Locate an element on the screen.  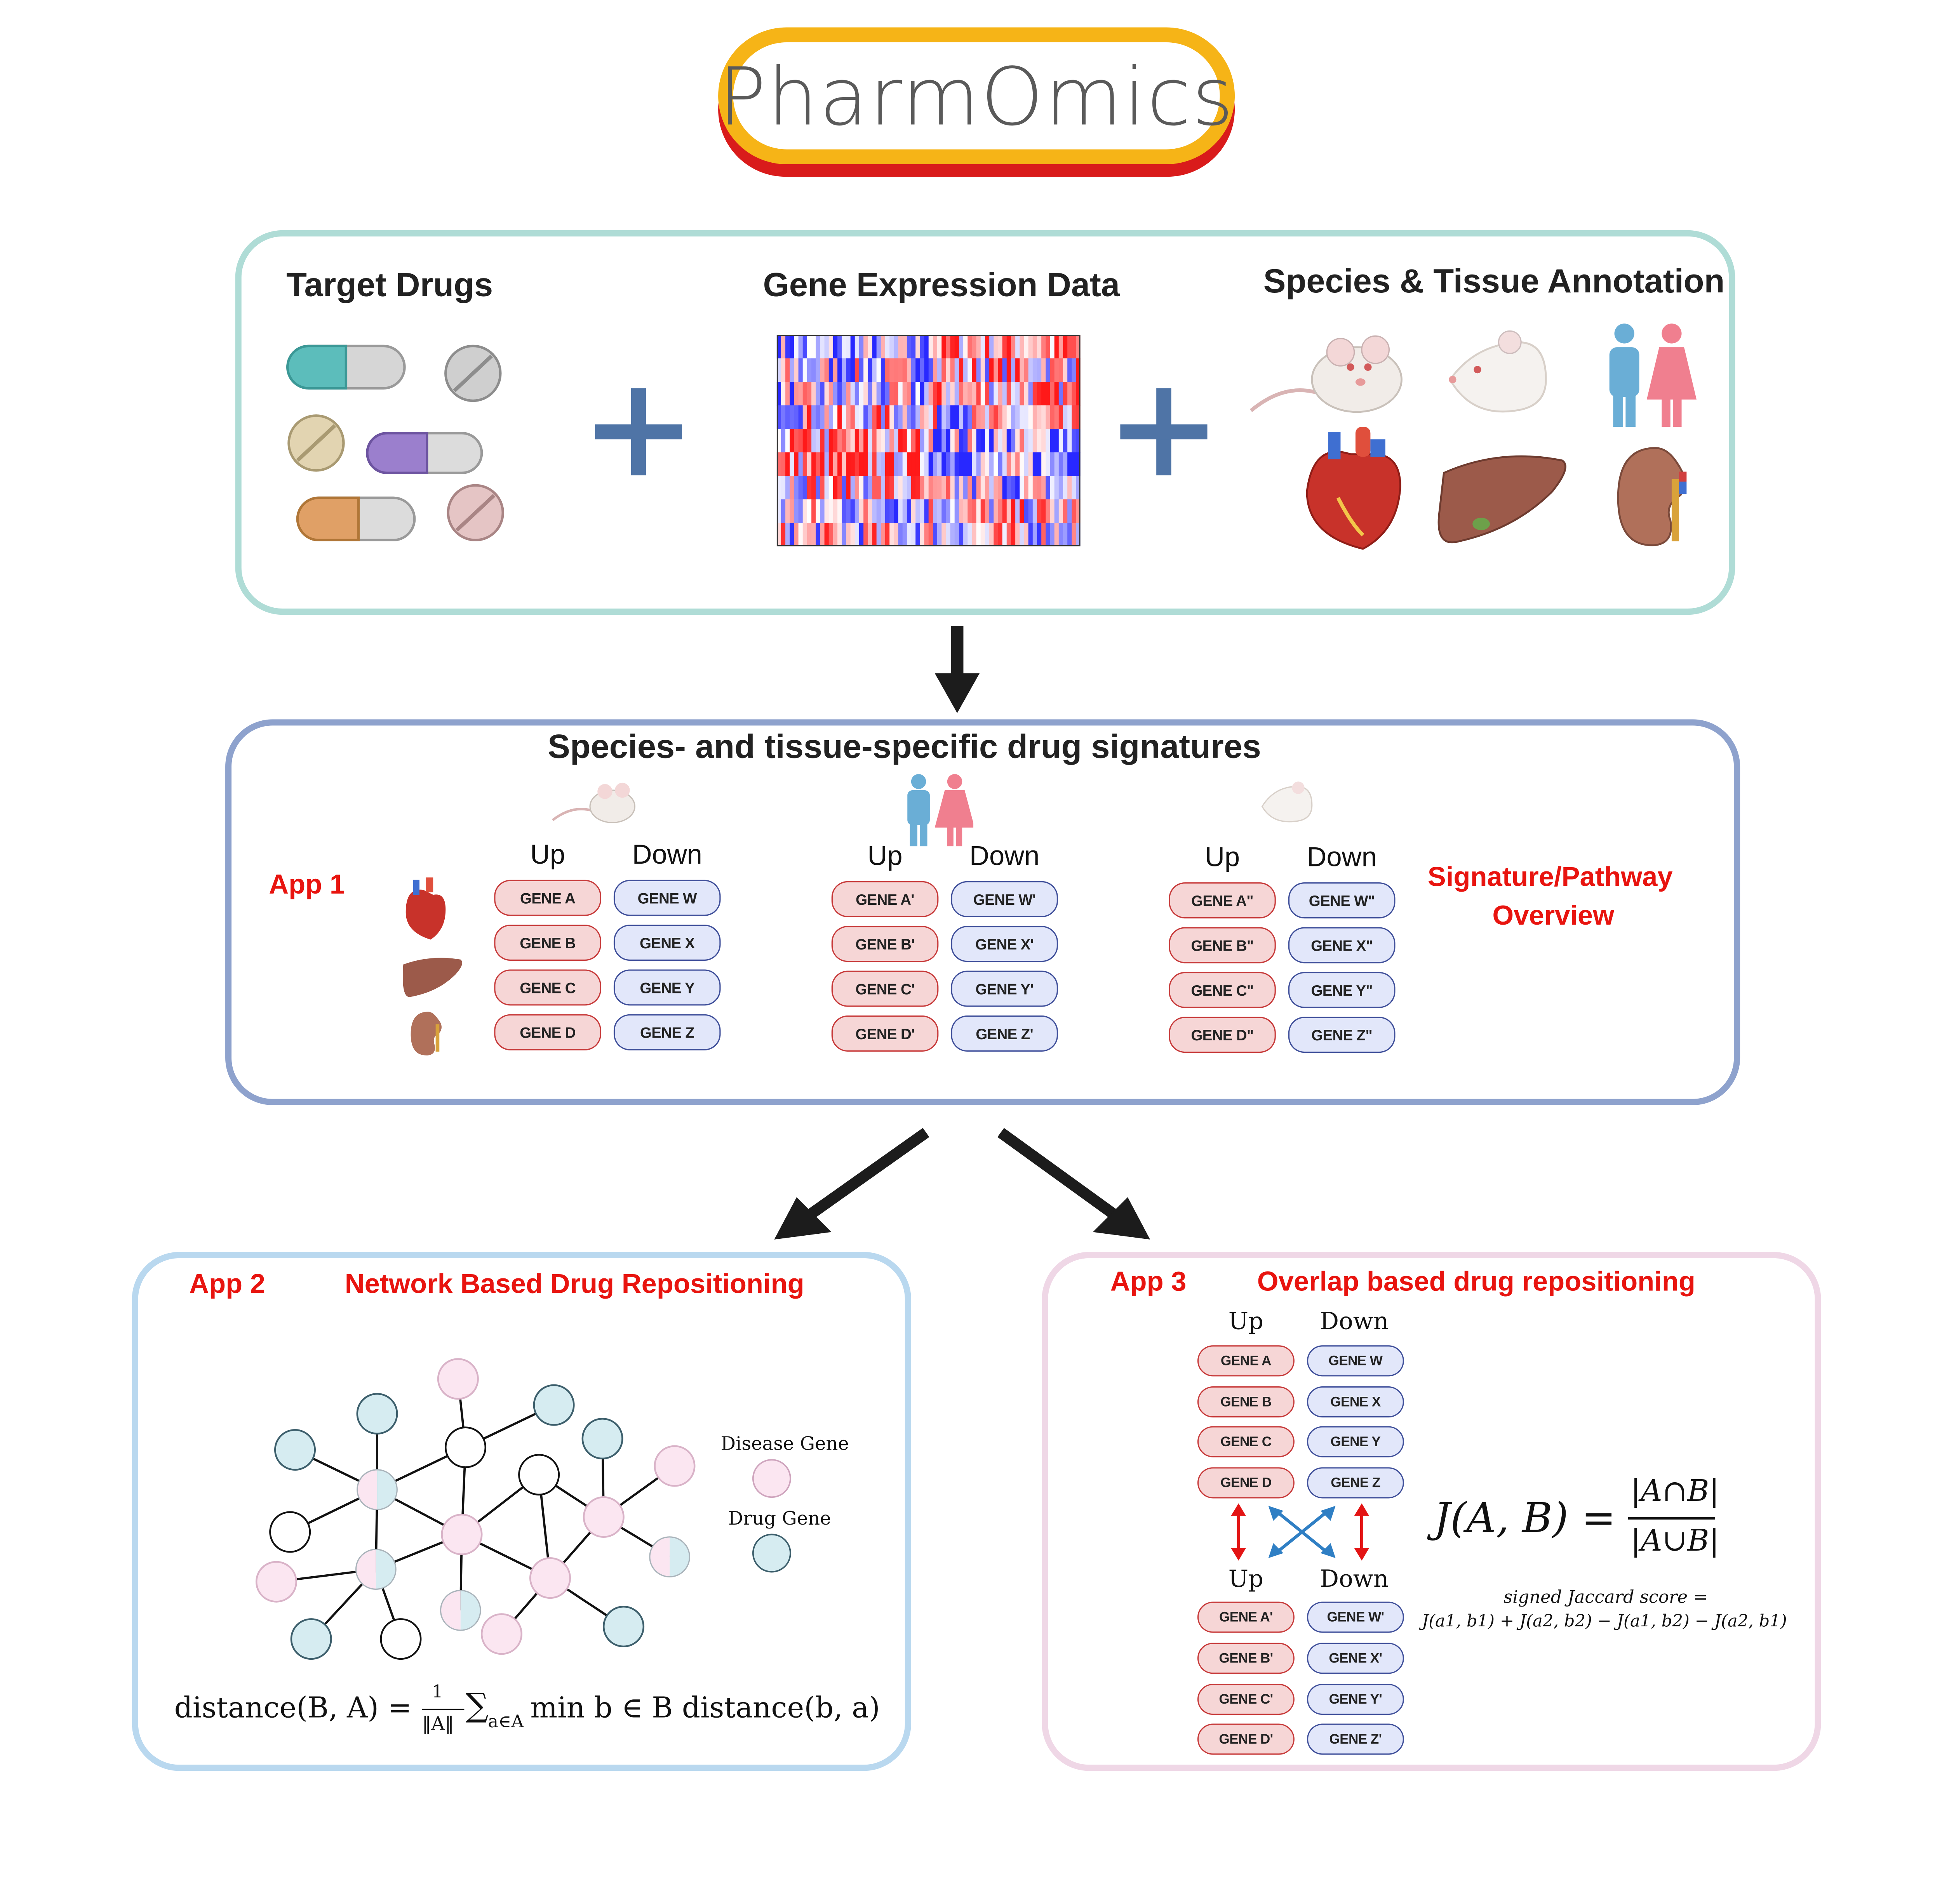
gene-pill-up: GENE C' is located at coordinates (885, 988).